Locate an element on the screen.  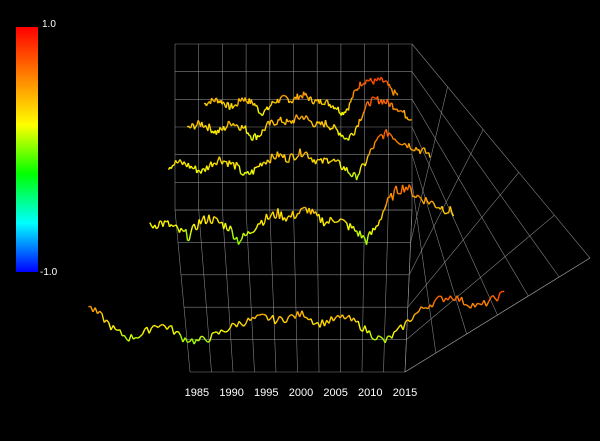
x-tick-label: 1995 is located at coordinates (266, 393).